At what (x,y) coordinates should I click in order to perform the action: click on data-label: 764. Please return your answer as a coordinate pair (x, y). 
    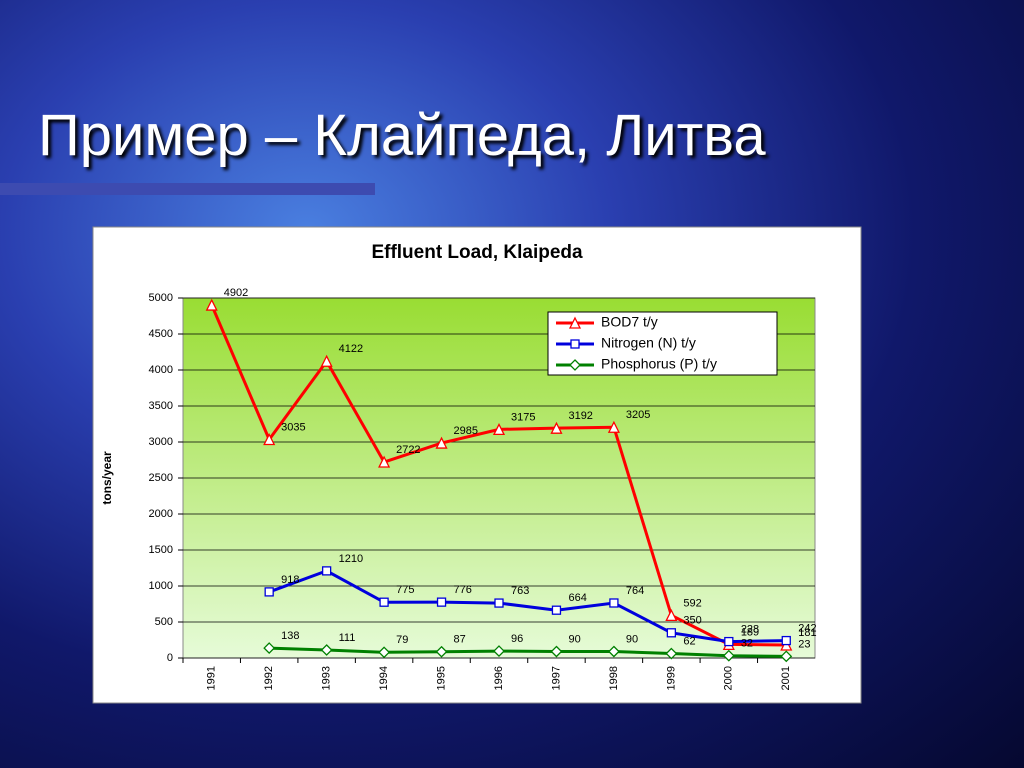
    Looking at the image, I should click on (635, 591).